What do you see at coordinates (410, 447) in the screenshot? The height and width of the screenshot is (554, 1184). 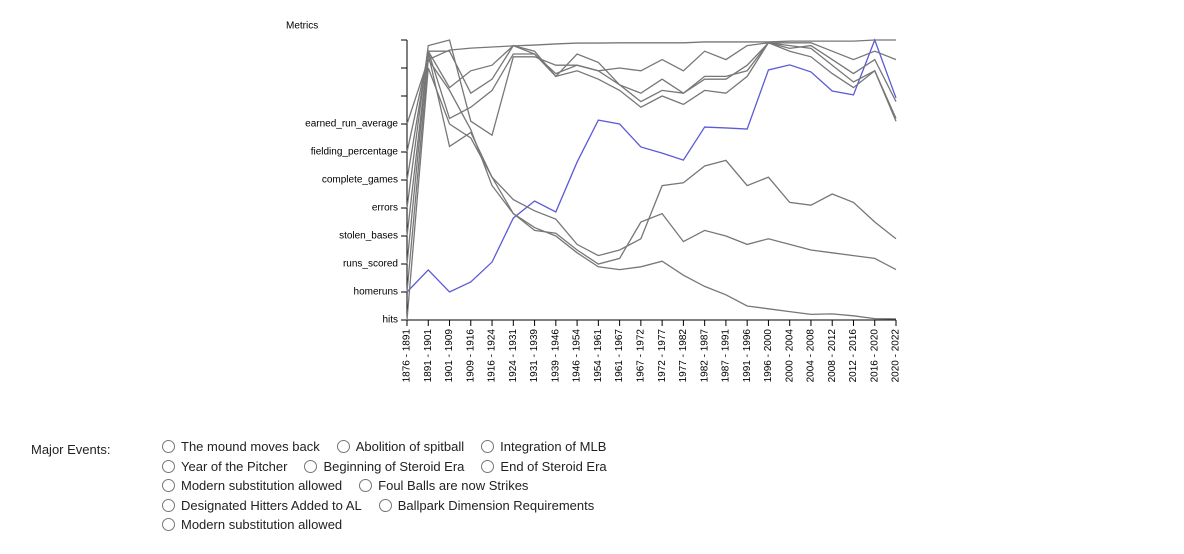 I see `event-label: Abolition of spitball` at bounding box center [410, 447].